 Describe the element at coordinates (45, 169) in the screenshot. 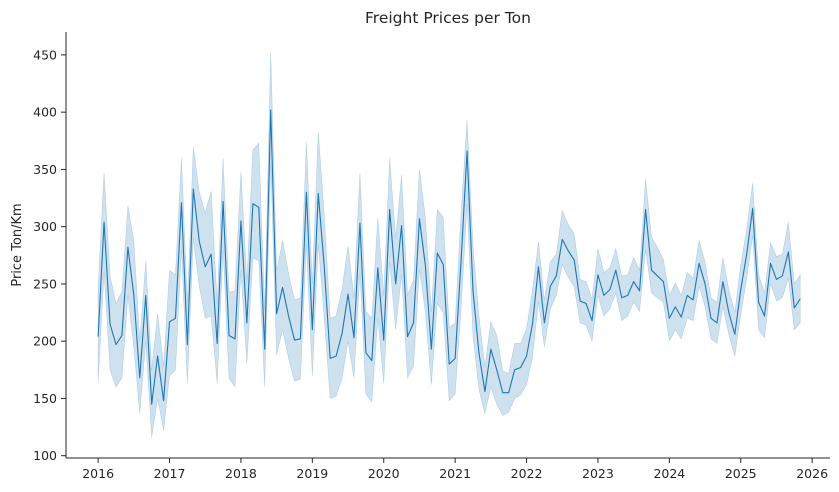

I see `y-tick-label: 350` at that location.